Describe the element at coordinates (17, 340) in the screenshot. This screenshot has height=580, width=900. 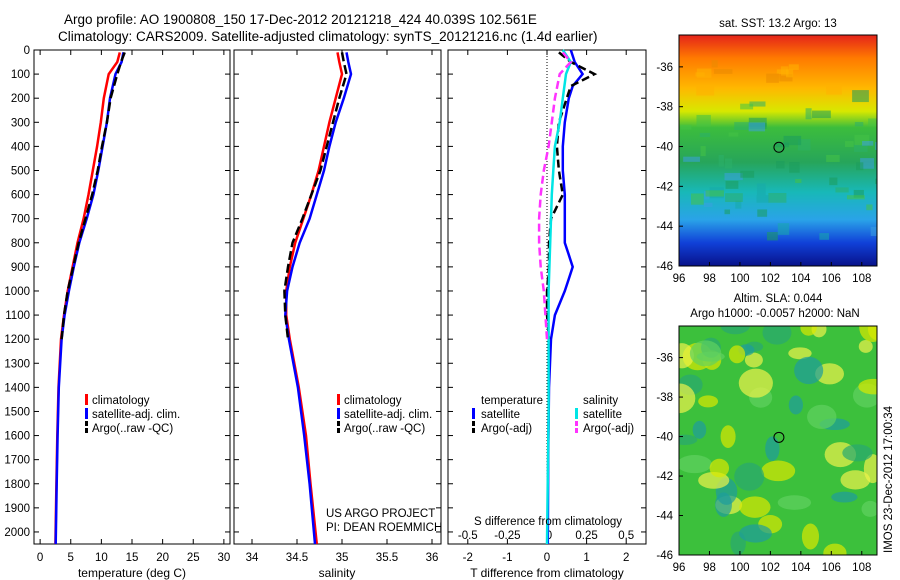
I see `y-tick-label: 1200` at that location.